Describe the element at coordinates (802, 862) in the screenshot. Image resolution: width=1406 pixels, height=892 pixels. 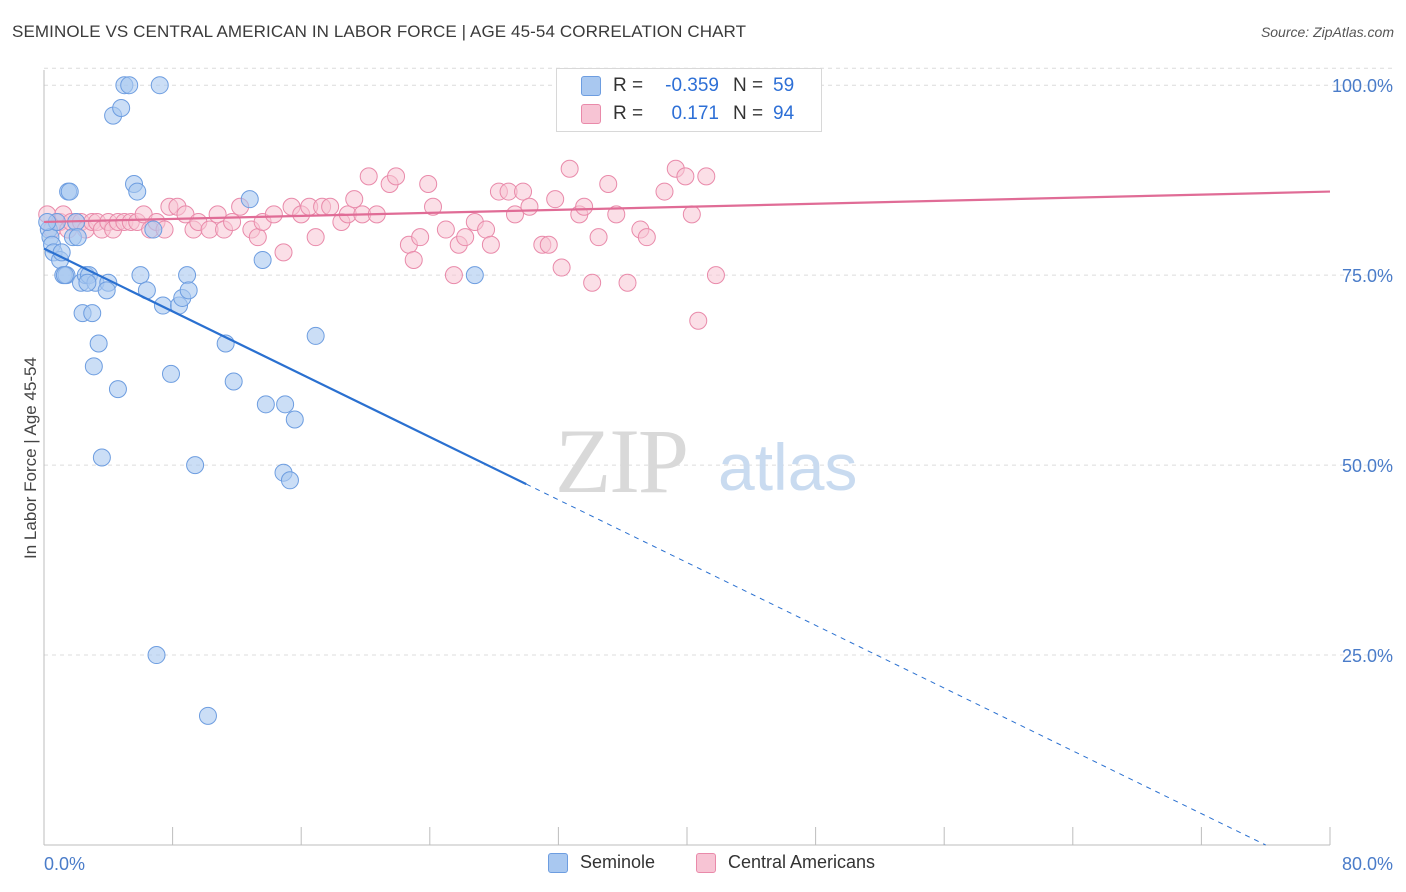
I see `central-legend-label: Central Americans` at that location.